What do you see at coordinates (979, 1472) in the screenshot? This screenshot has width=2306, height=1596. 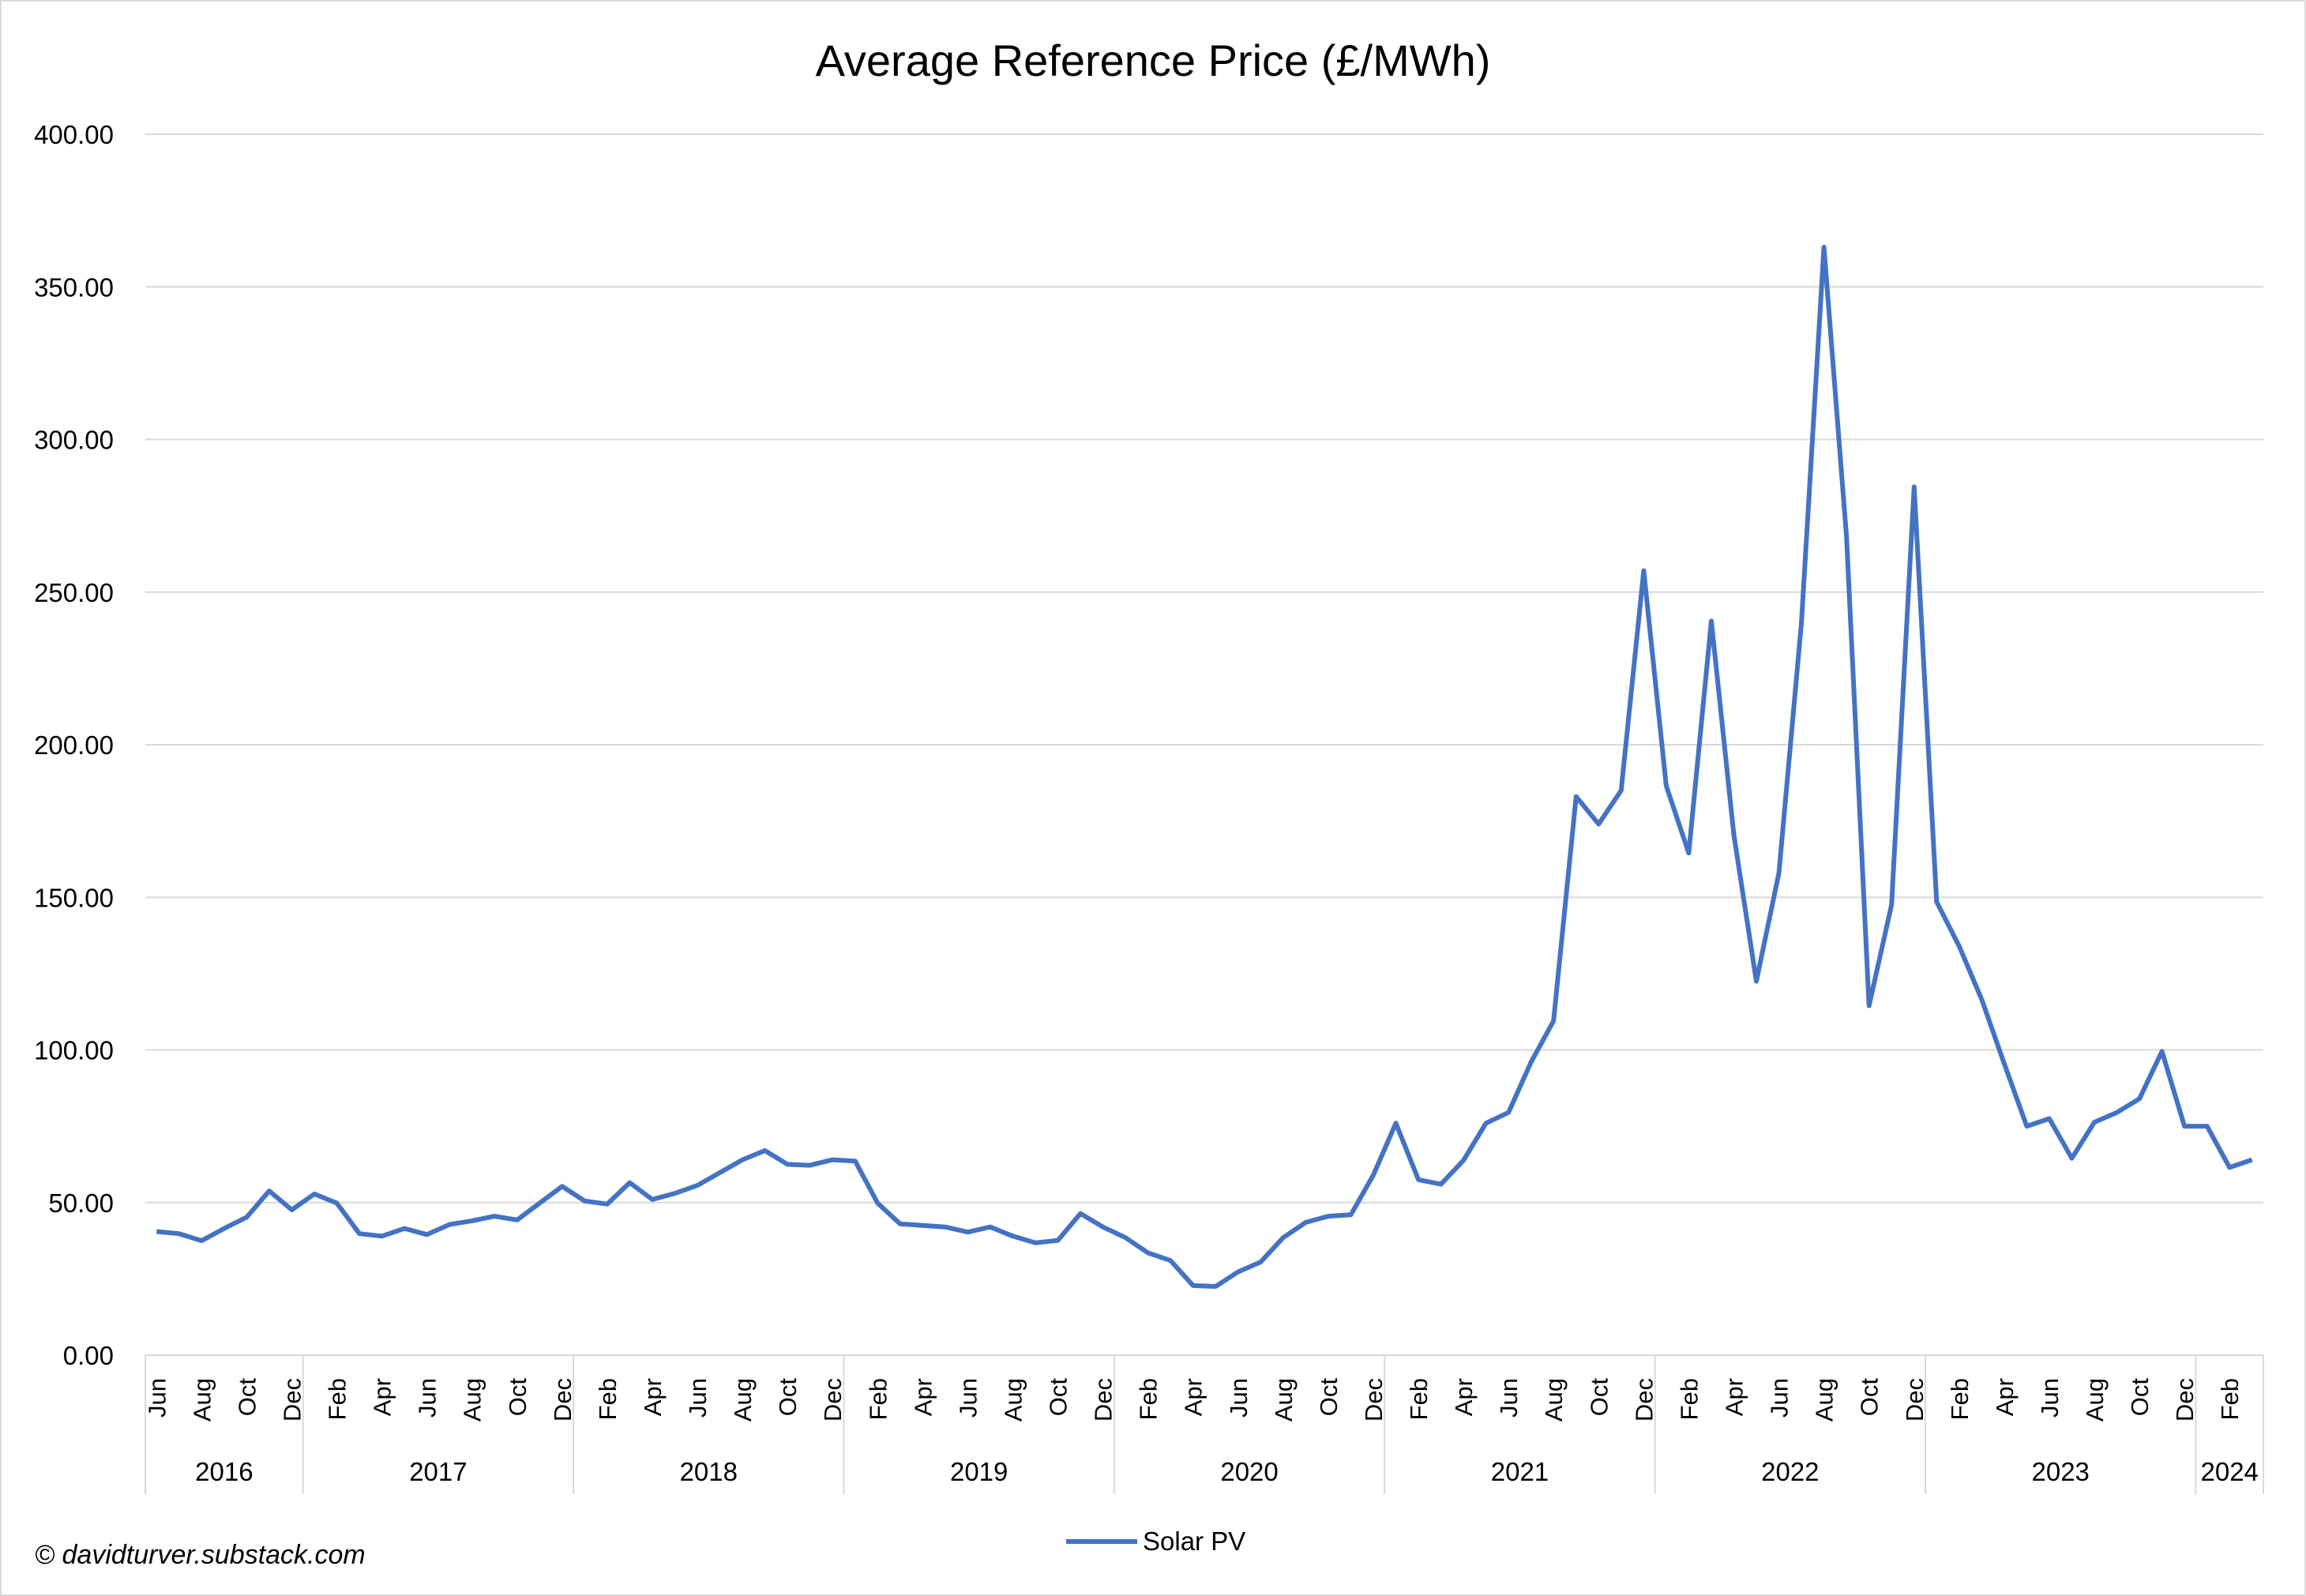 I see `x-year-label: 2019` at bounding box center [979, 1472].